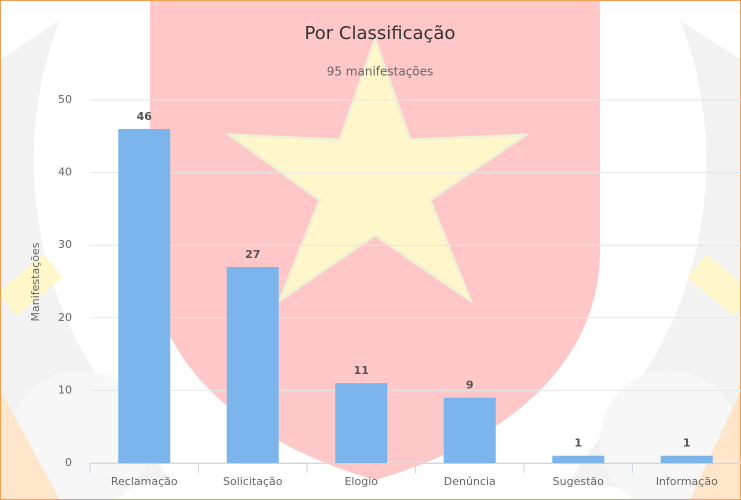 The width and height of the screenshot is (741, 500). Describe the element at coordinates (68, 462) in the screenshot. I see `y-tick-label: 0` at that location.